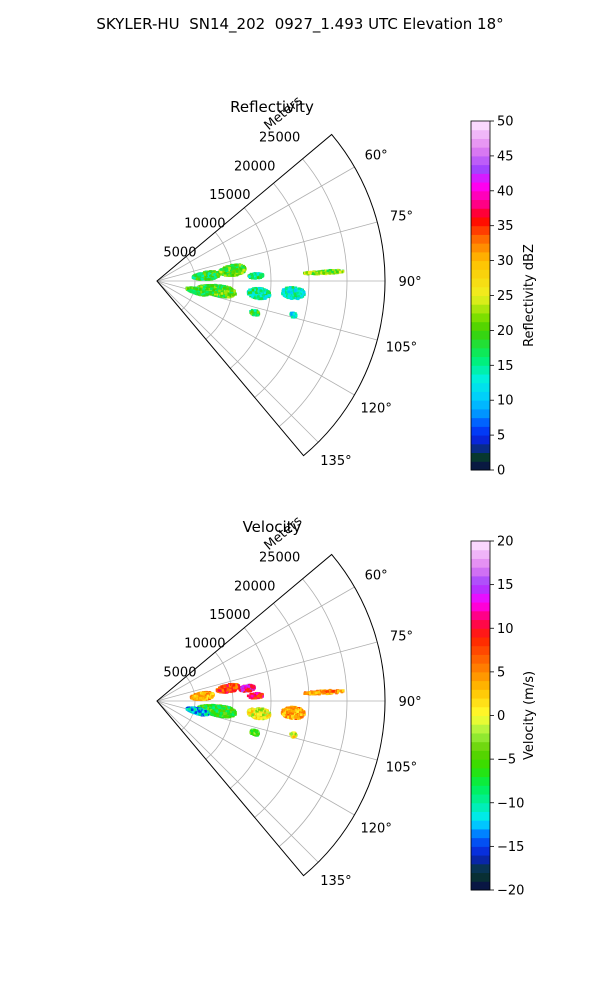 Image resolution: width=600 pixels, height=1000 pixels. I want to click on radial-tick-label: 10000, so click(204, 644).